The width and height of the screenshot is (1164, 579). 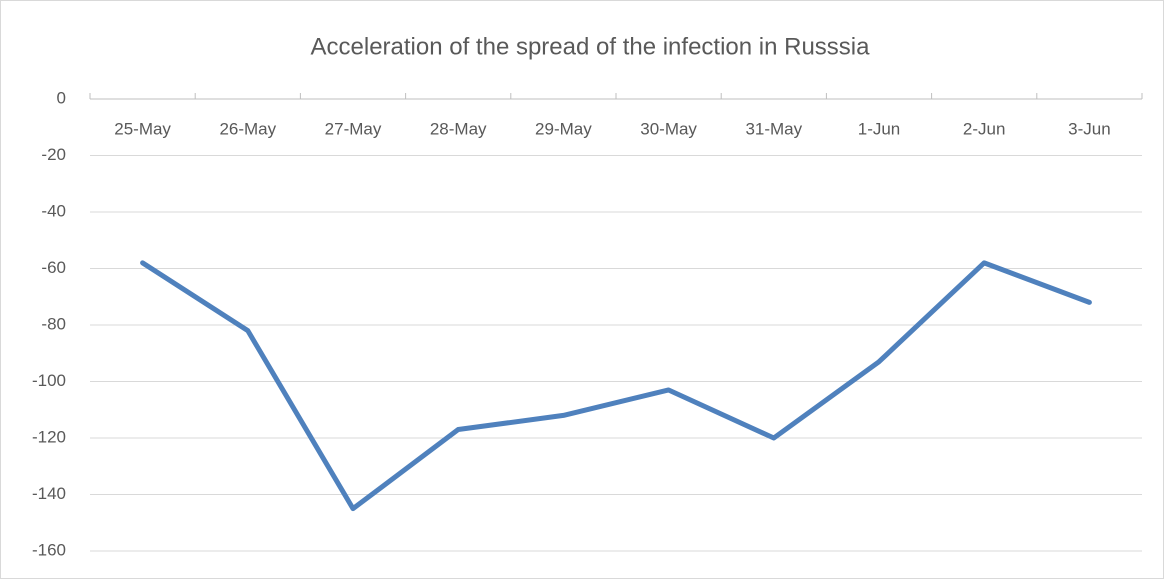 What do you see at coordinates (879, 128) in the screenshot?
I see `x-tick-label: 1-Jun` at bounding box center [879, 128].